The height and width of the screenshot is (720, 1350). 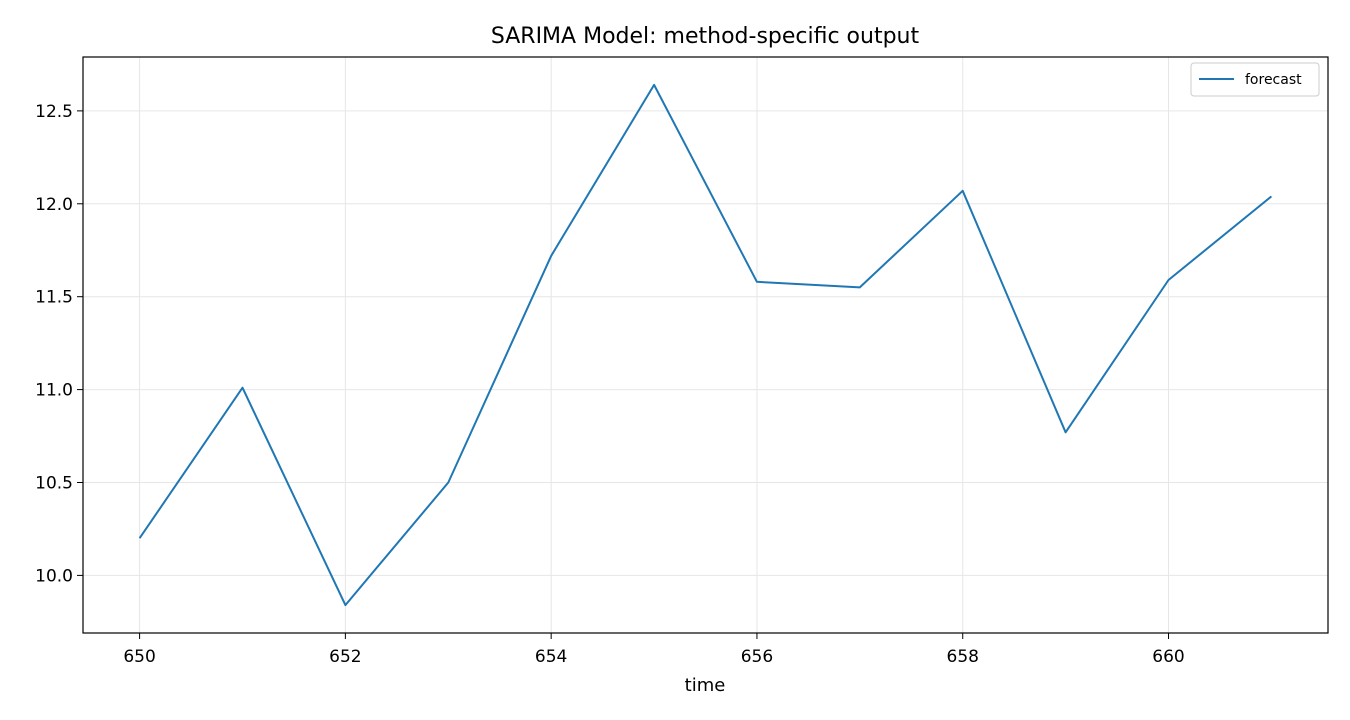 What do you see at coordinates (705, 685) in the screenshot?
I see `x-axis-label: time` at bounding box center [705, 685].